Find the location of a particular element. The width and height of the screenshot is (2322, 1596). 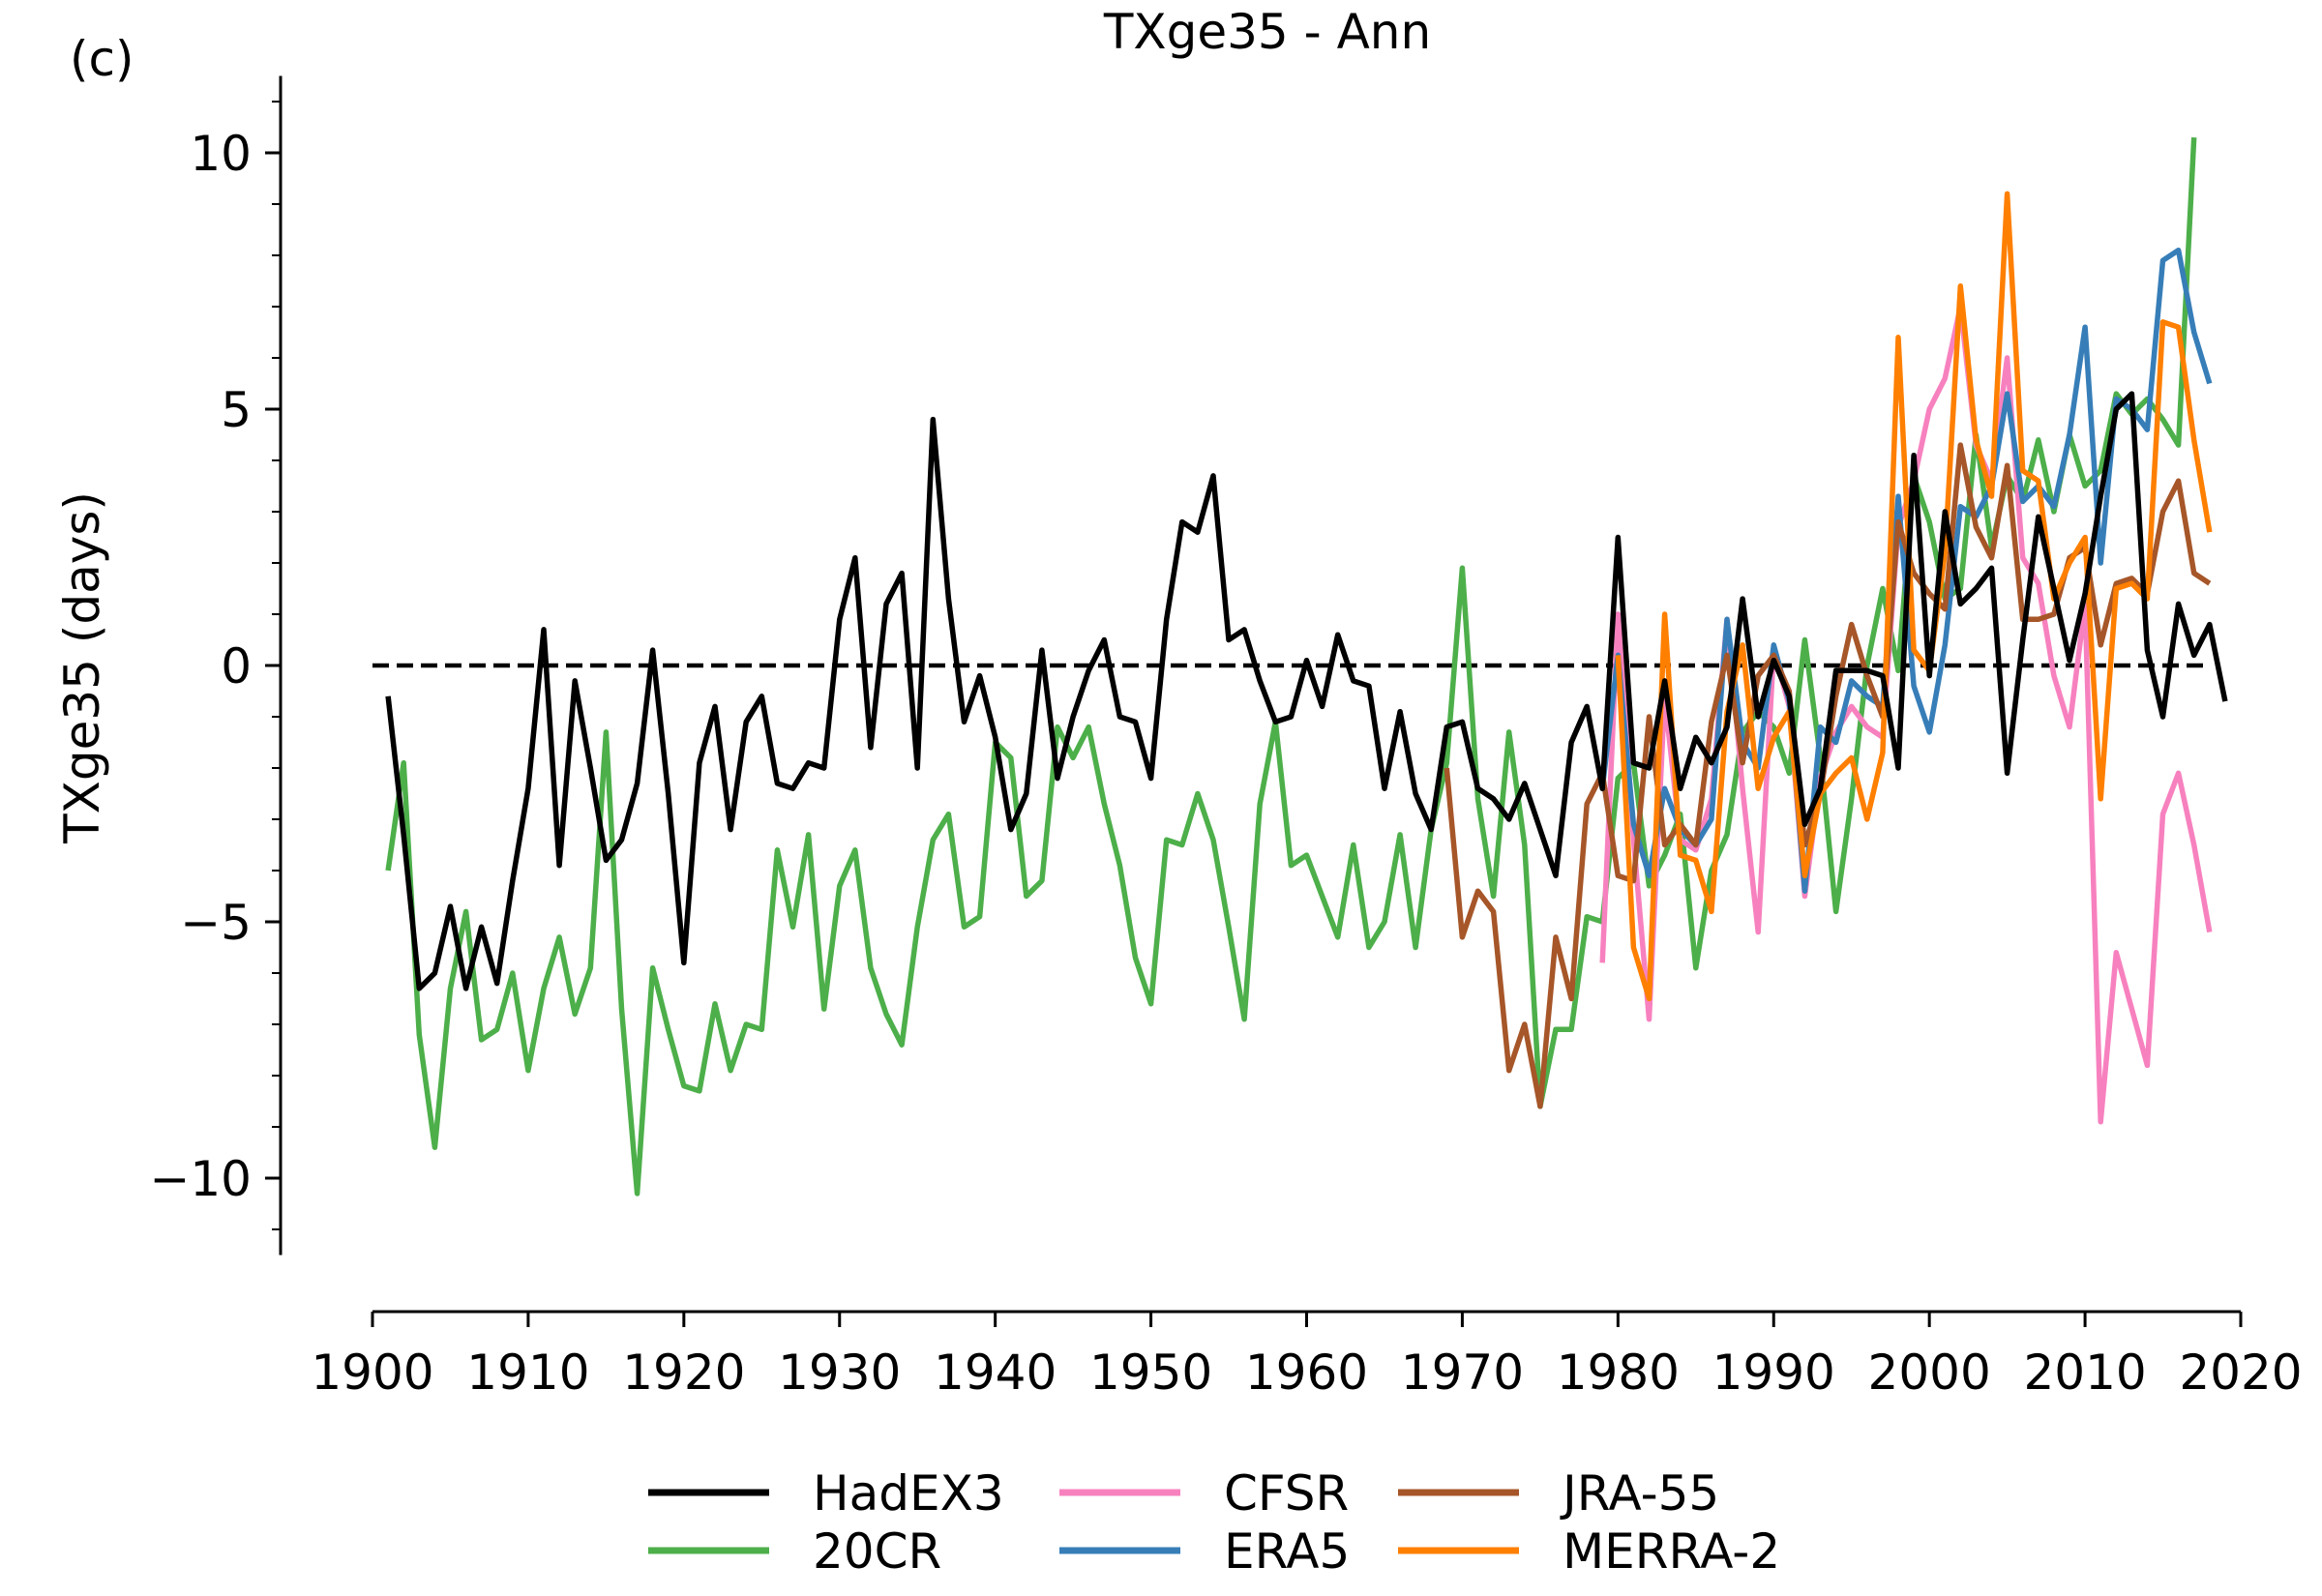

y-tick-label: −5 is located at coordinates (216, 923).